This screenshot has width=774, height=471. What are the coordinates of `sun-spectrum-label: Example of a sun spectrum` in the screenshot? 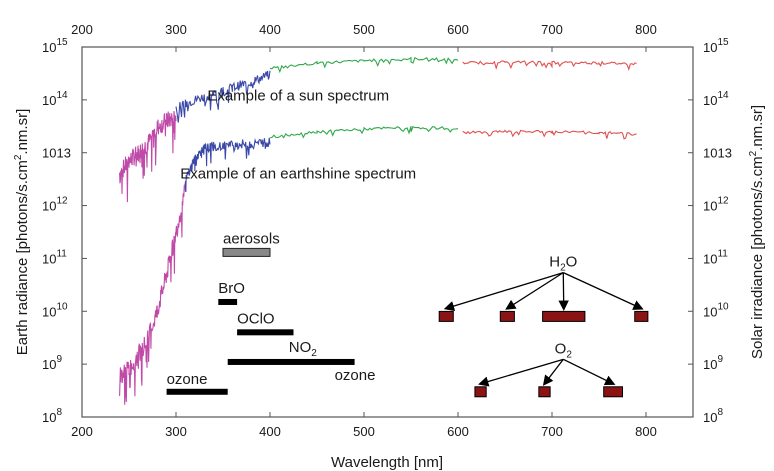 It's located at (298, 96).